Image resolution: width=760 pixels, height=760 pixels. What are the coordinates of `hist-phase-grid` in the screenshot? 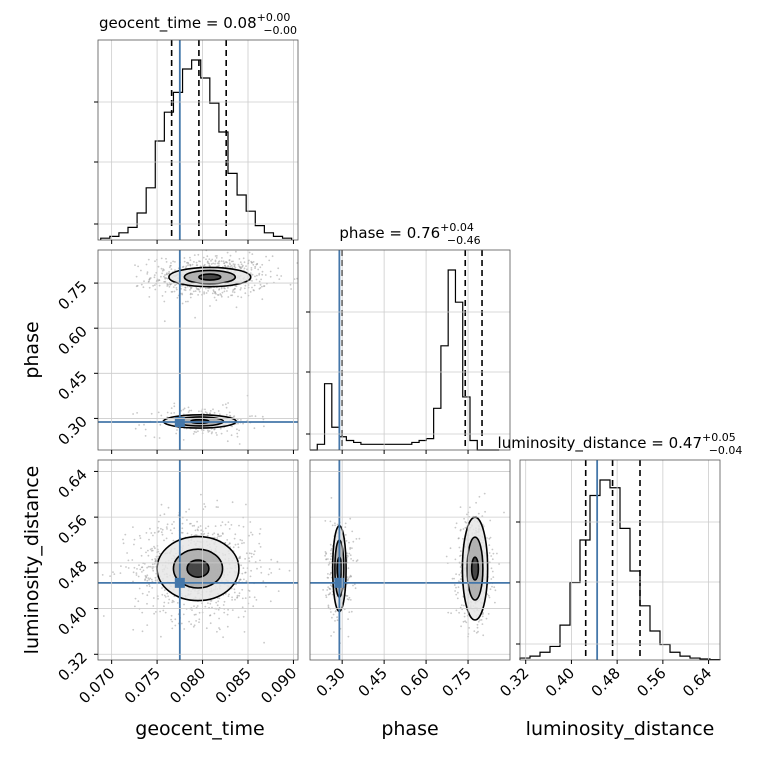 It's located at (410, 350).